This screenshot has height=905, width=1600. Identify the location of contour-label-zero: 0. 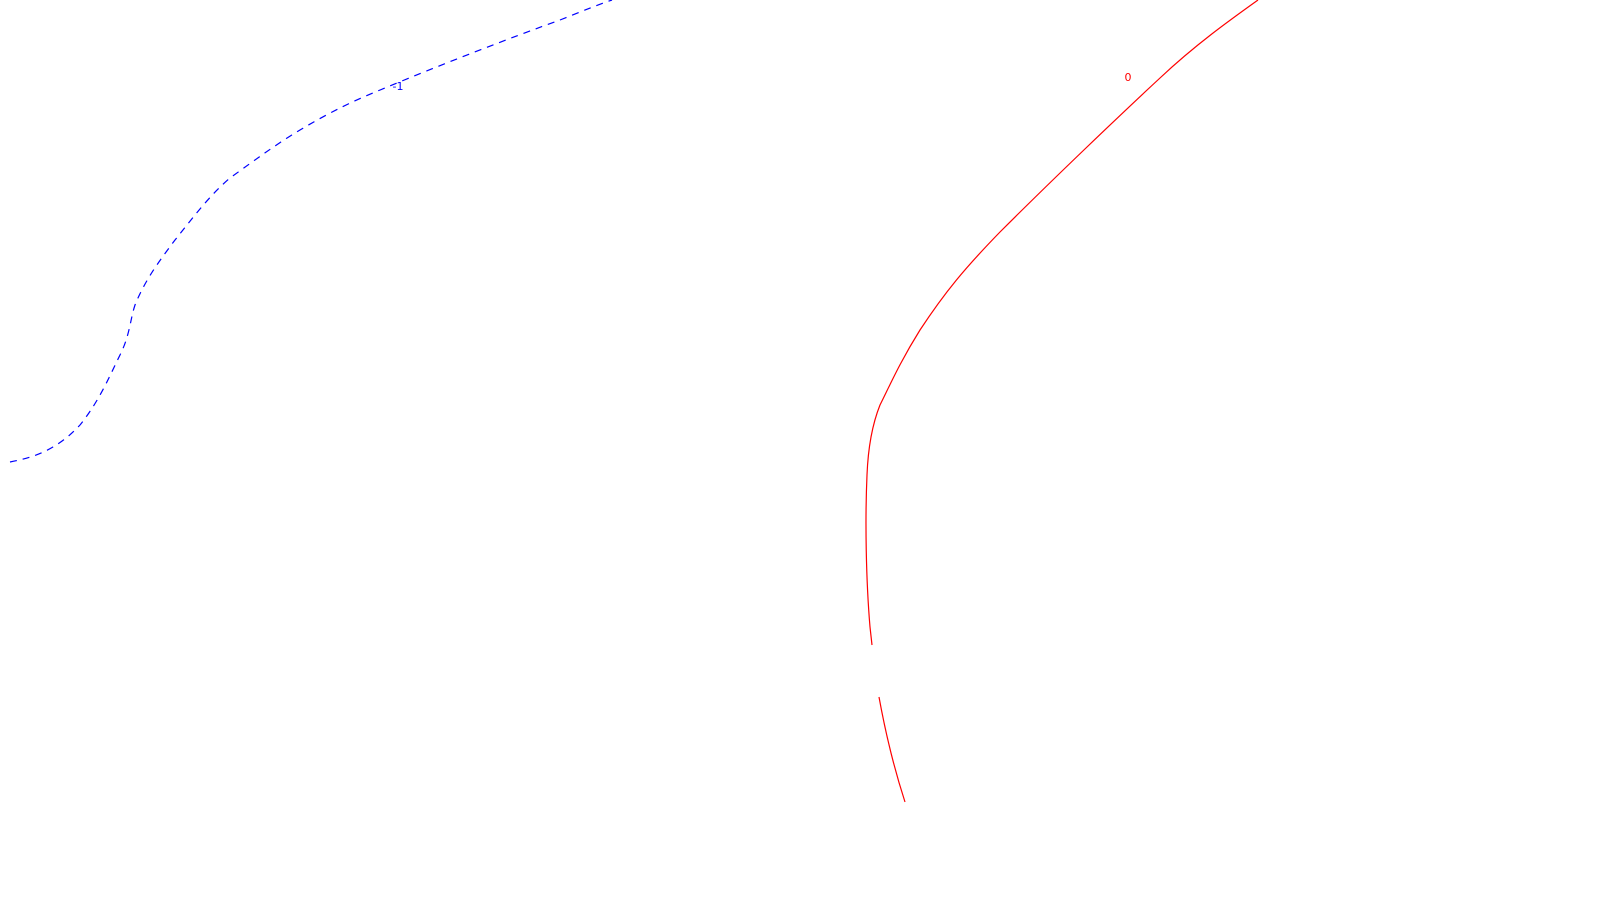
(1128, 77).